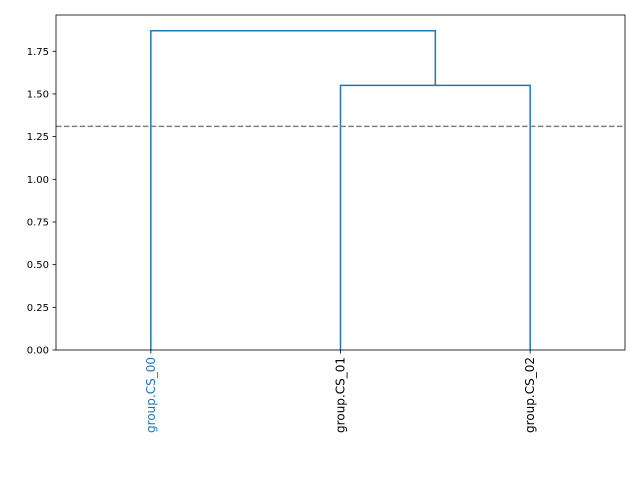  I want to click on y-tick-label: 1.25, so click(38, 137).